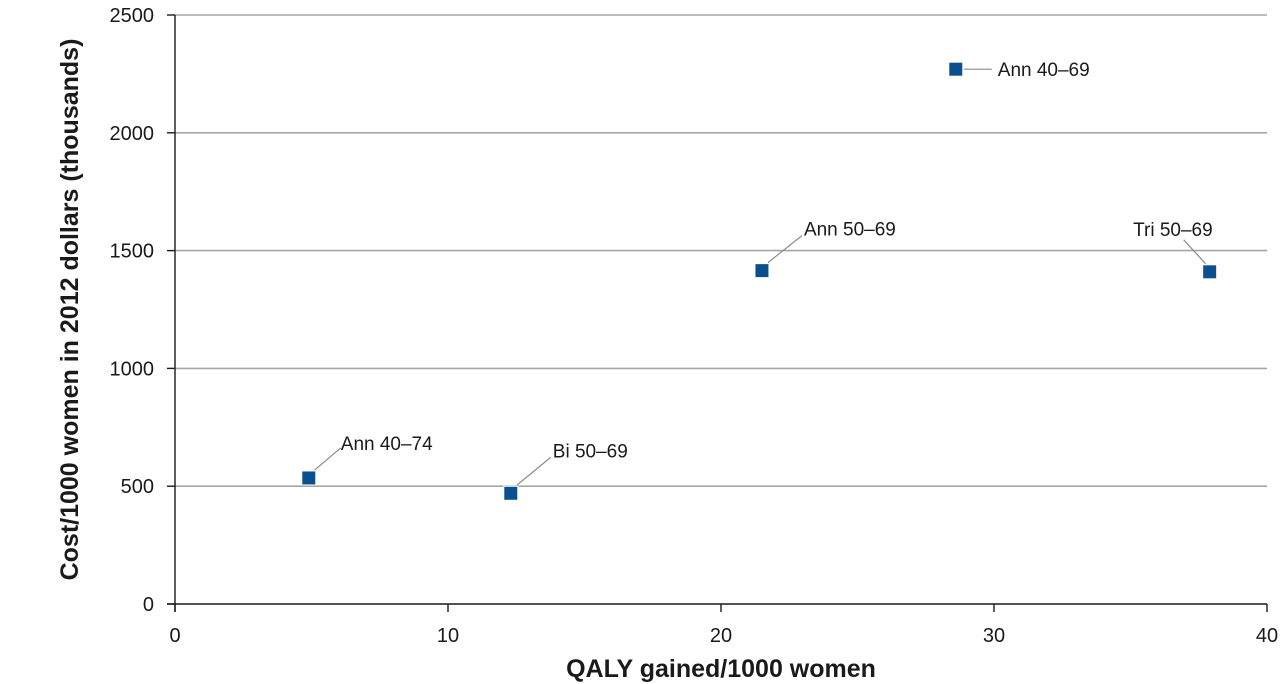 This screenshot has width=1280, height=684. I want to click on y-tick-label: 1500, so click(132, 252).